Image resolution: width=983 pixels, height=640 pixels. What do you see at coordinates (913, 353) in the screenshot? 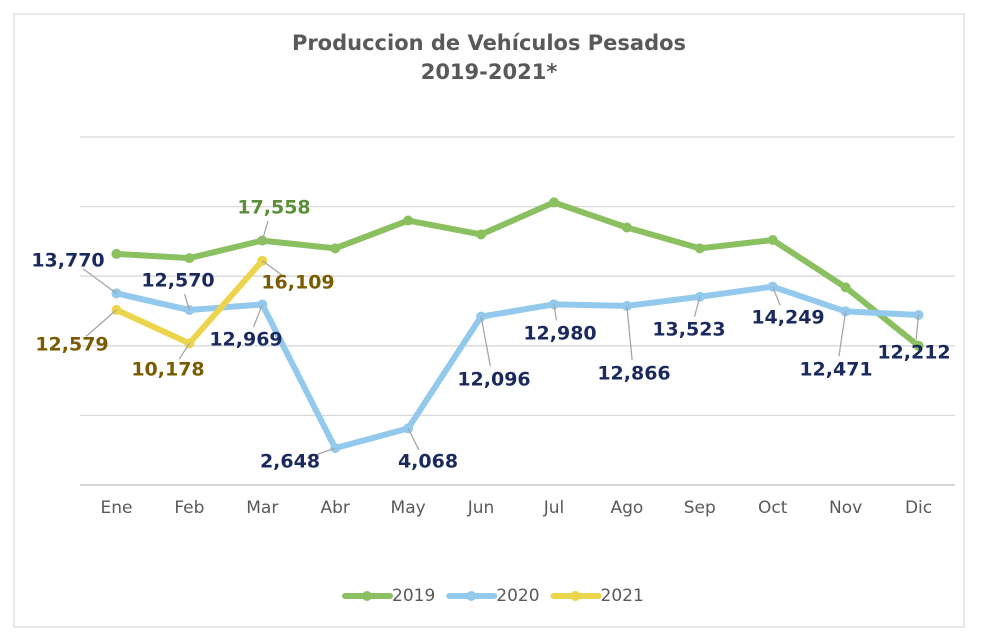
I see `data-label: 12,212` at bounding box center [913, 353].